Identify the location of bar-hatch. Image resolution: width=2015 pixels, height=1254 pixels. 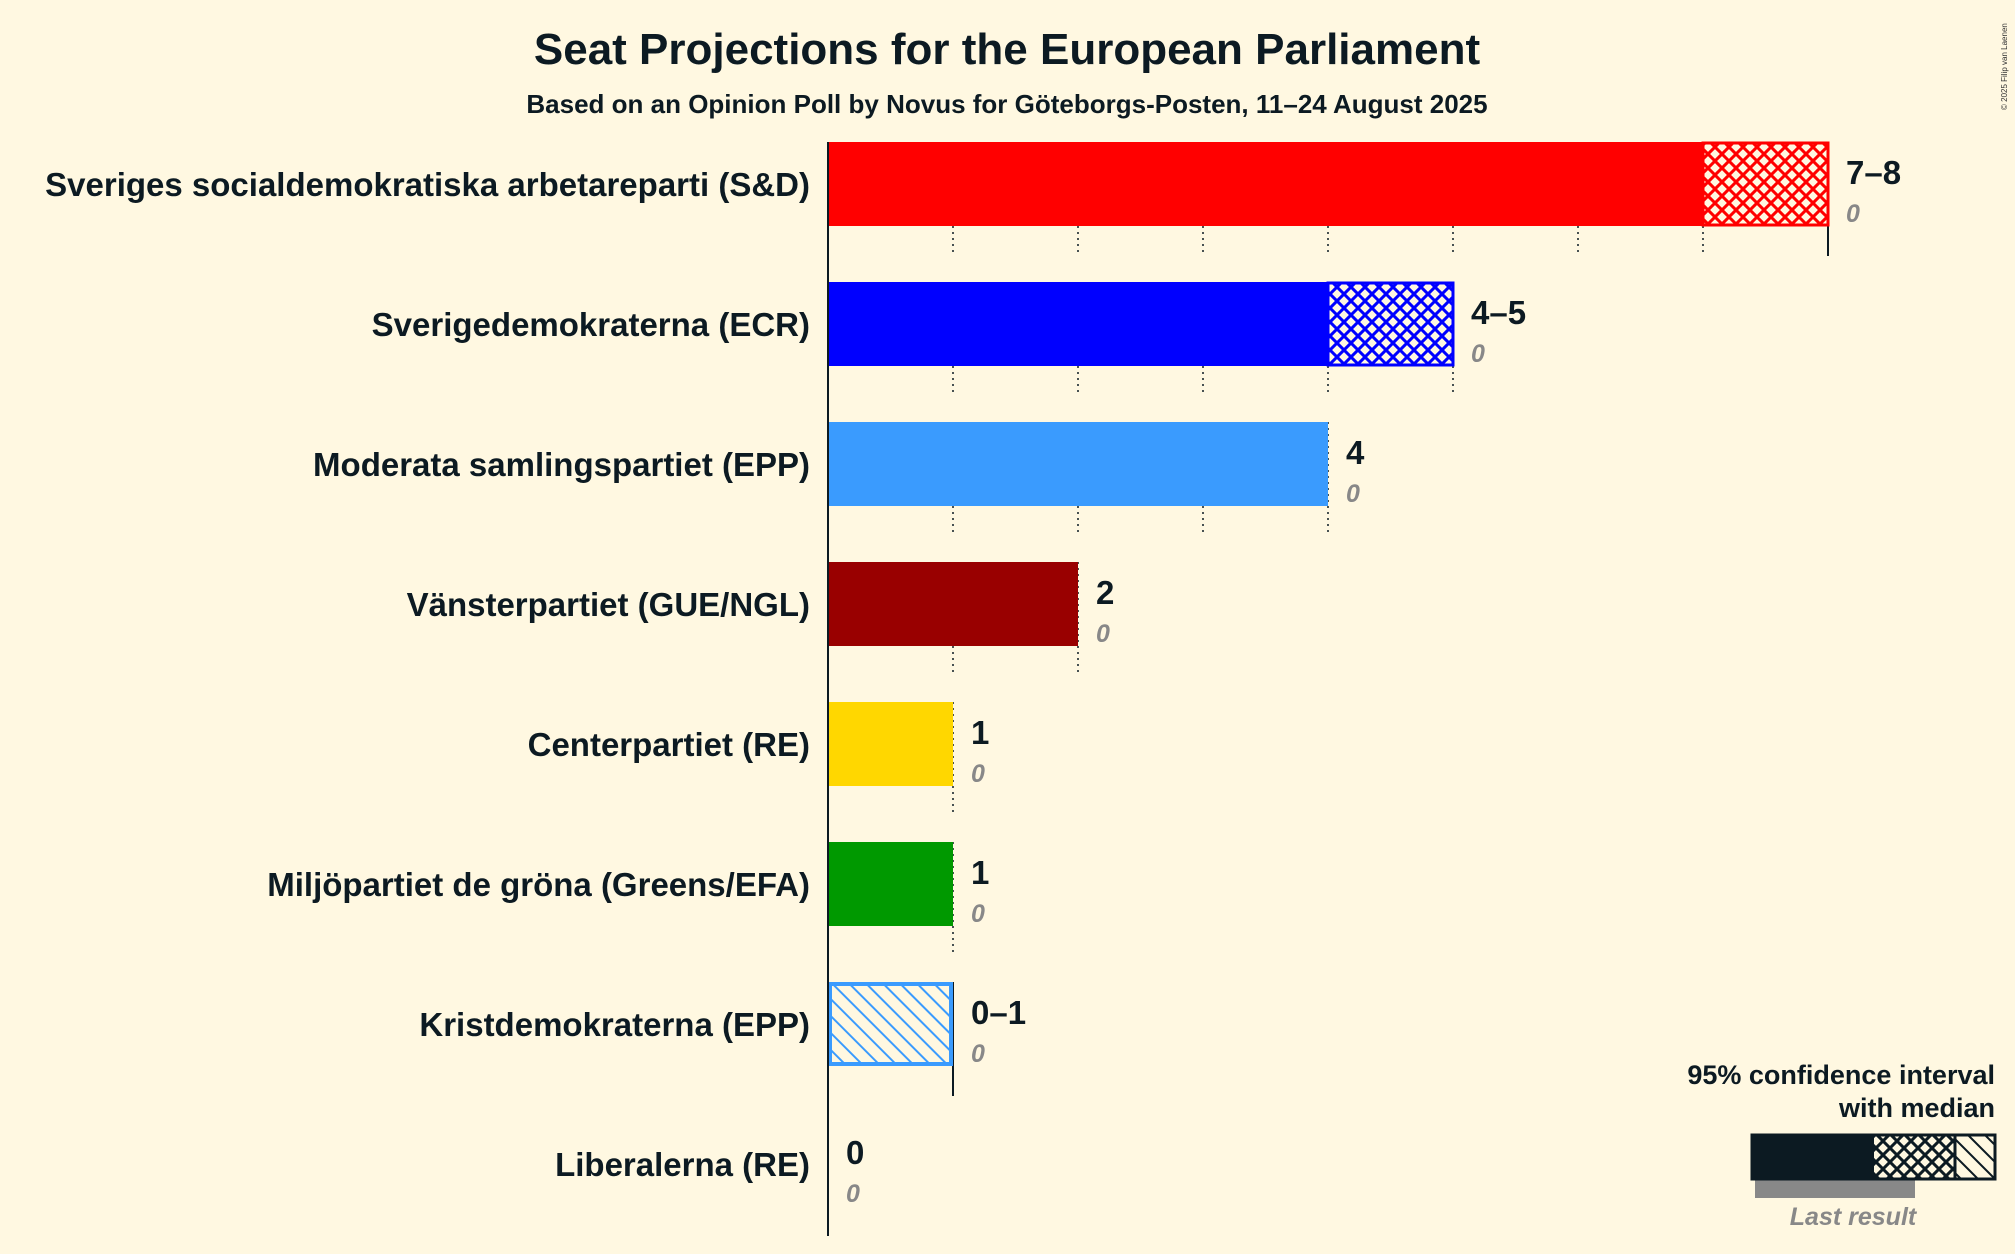
(890, 1024).